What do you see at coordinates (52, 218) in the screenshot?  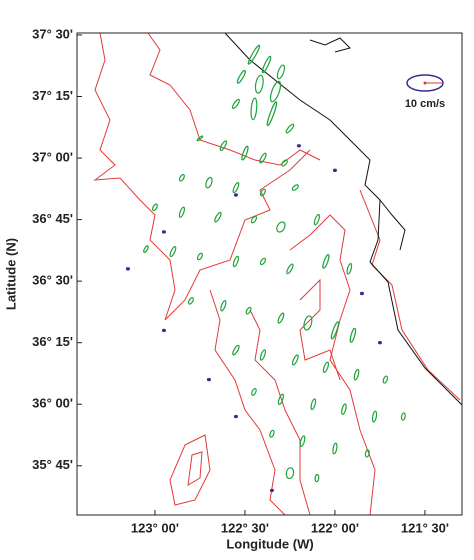 I see `y-tick-label: 36° 45'` at bounding box center [52, 218].